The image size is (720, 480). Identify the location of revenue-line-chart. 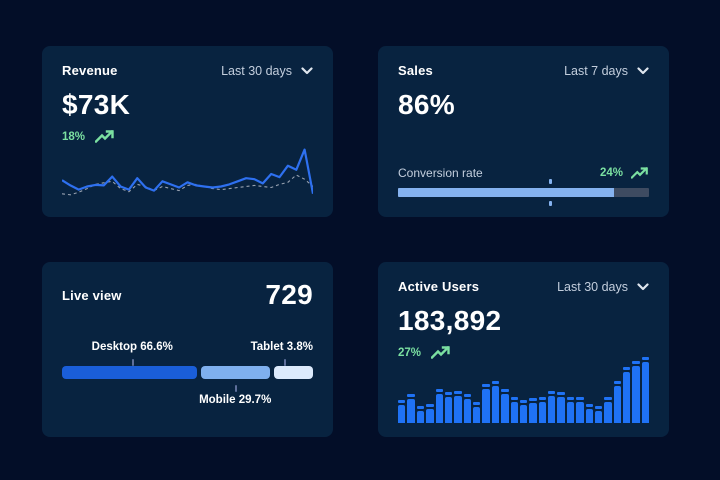
(187, 174).